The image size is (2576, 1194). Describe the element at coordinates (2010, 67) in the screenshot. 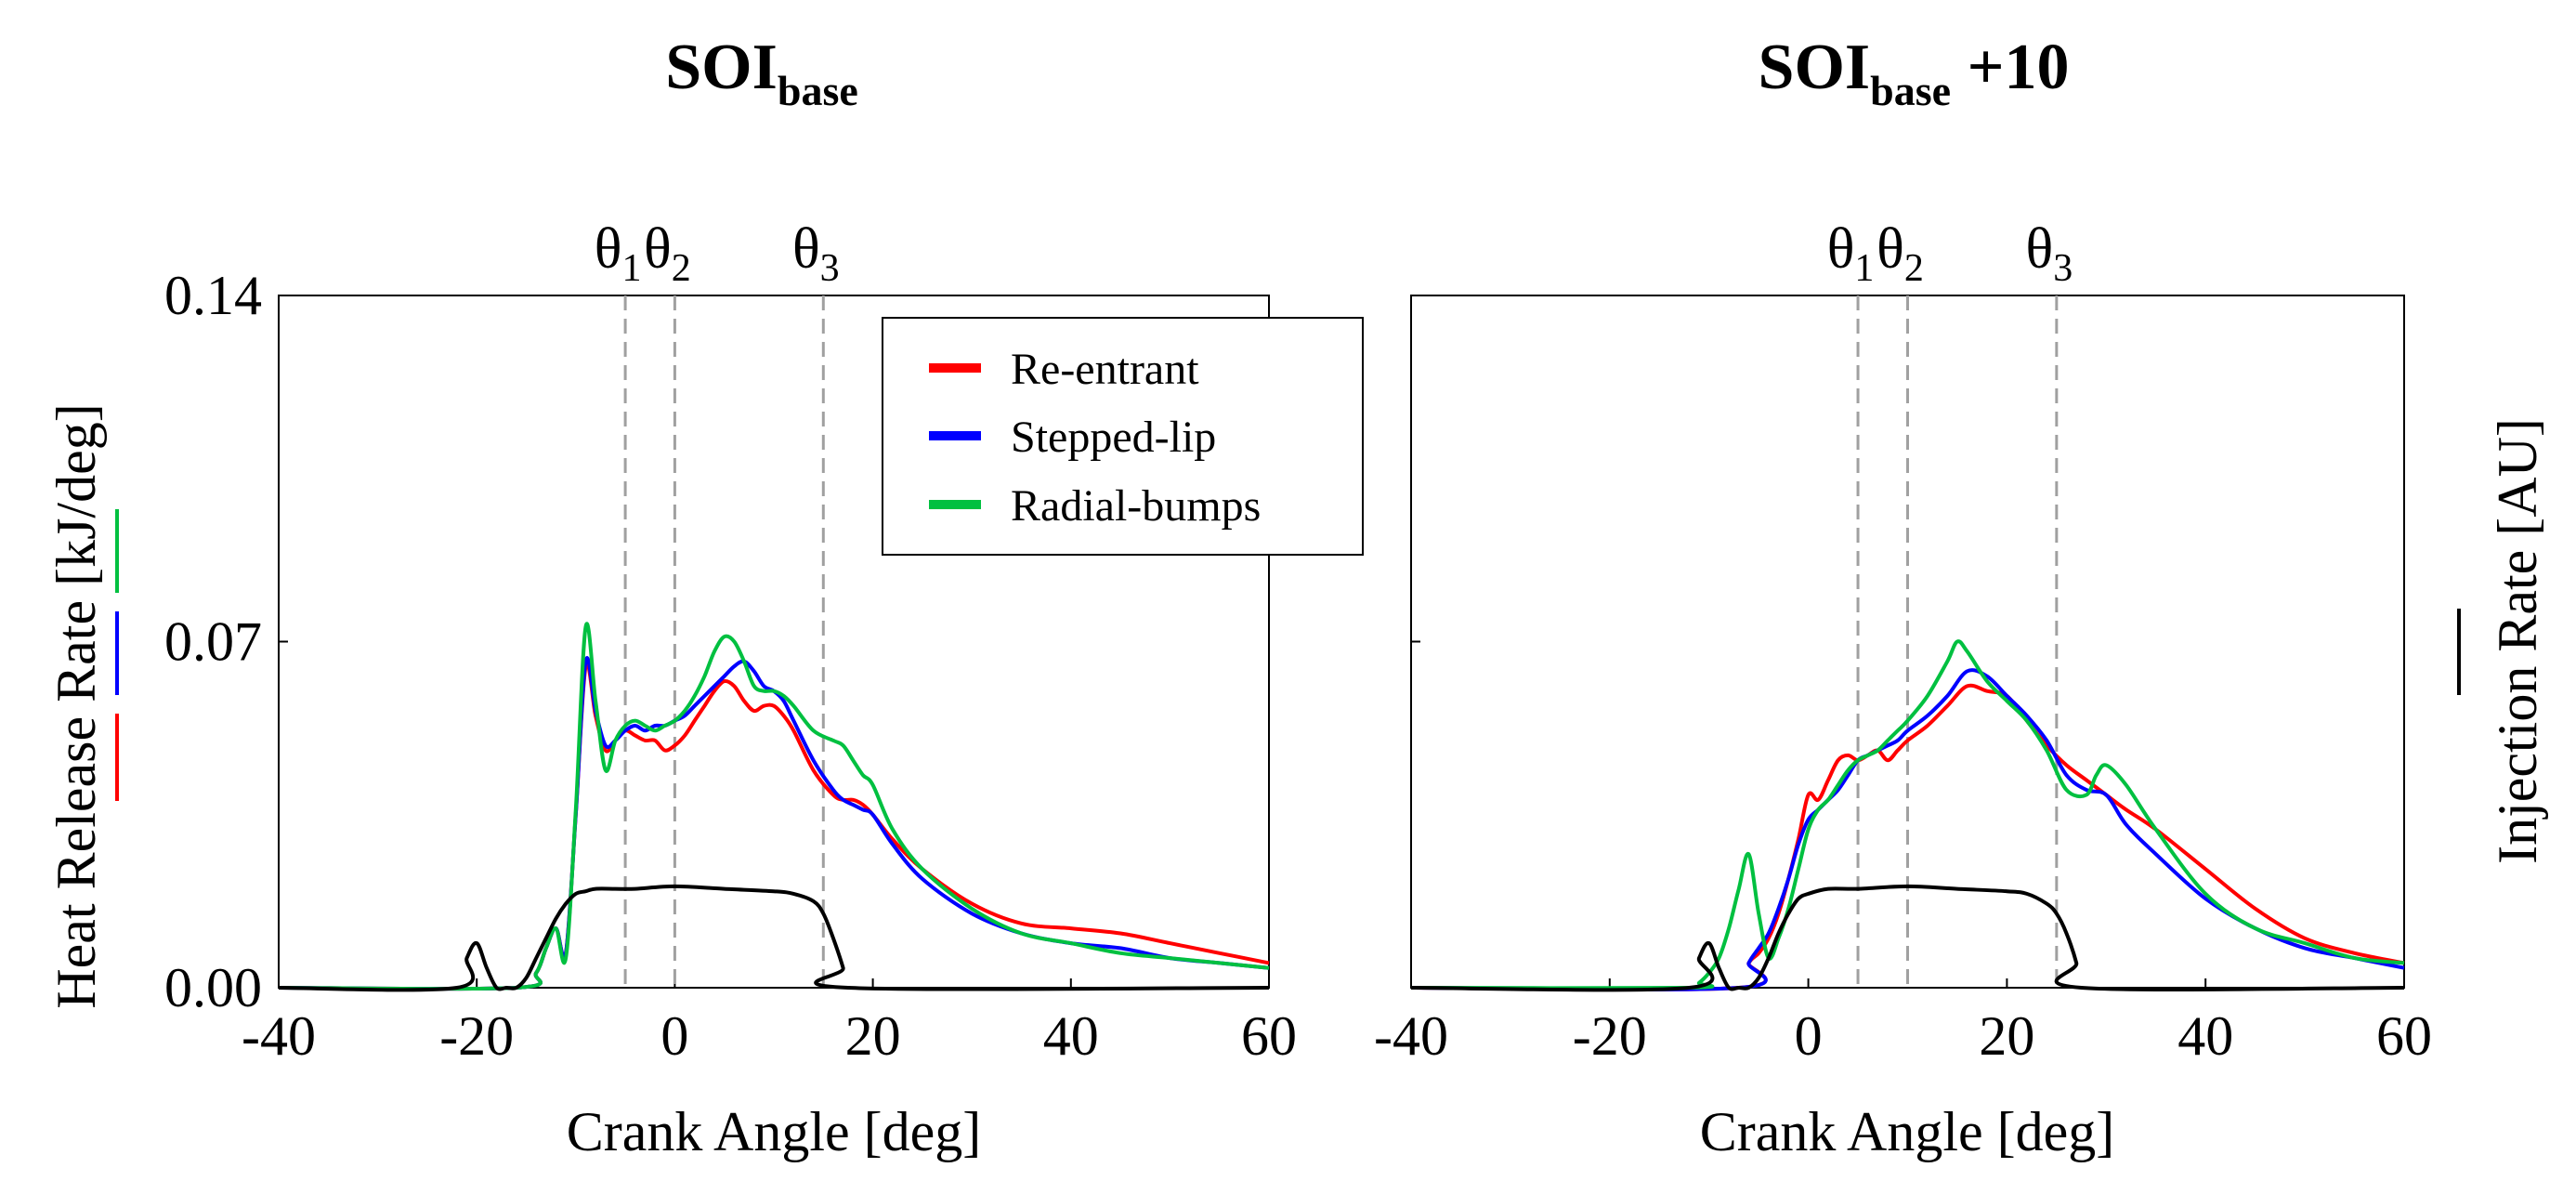

I see `panel-2-title-suffix: +10` at that location.